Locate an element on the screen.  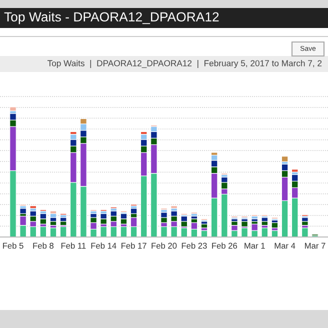
x-tick-label: Feb 11 is located at coordinates (73, 245).